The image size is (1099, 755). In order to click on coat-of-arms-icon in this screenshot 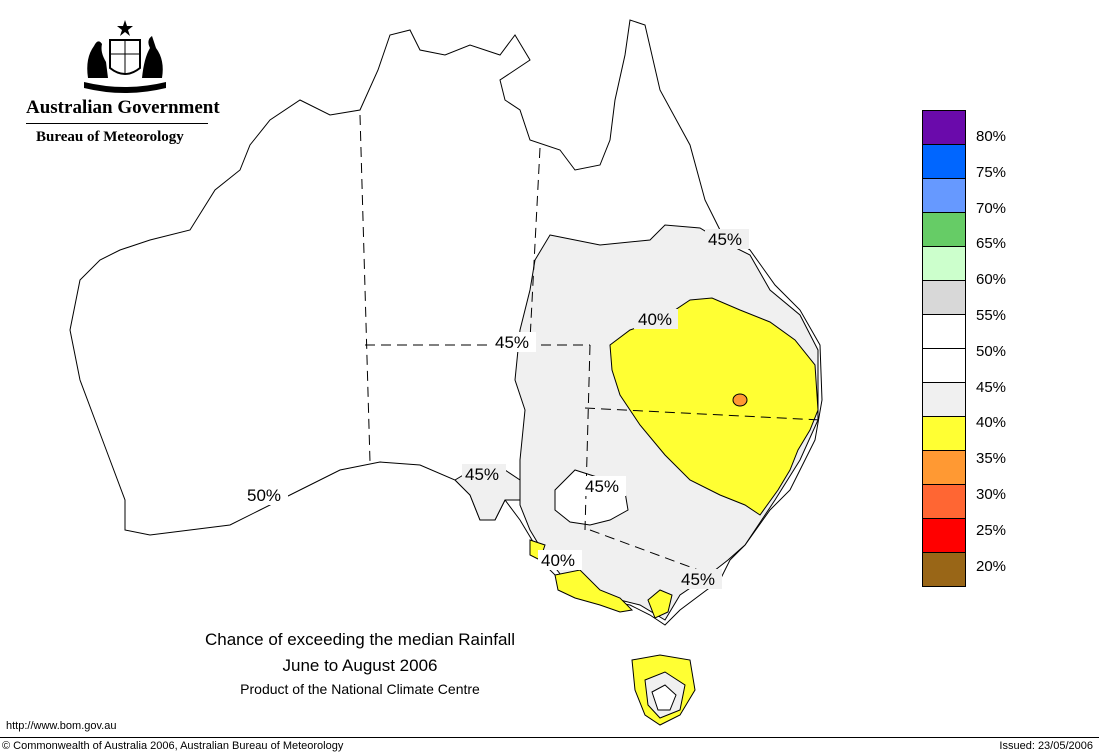, I will do `click(125, 56)`.